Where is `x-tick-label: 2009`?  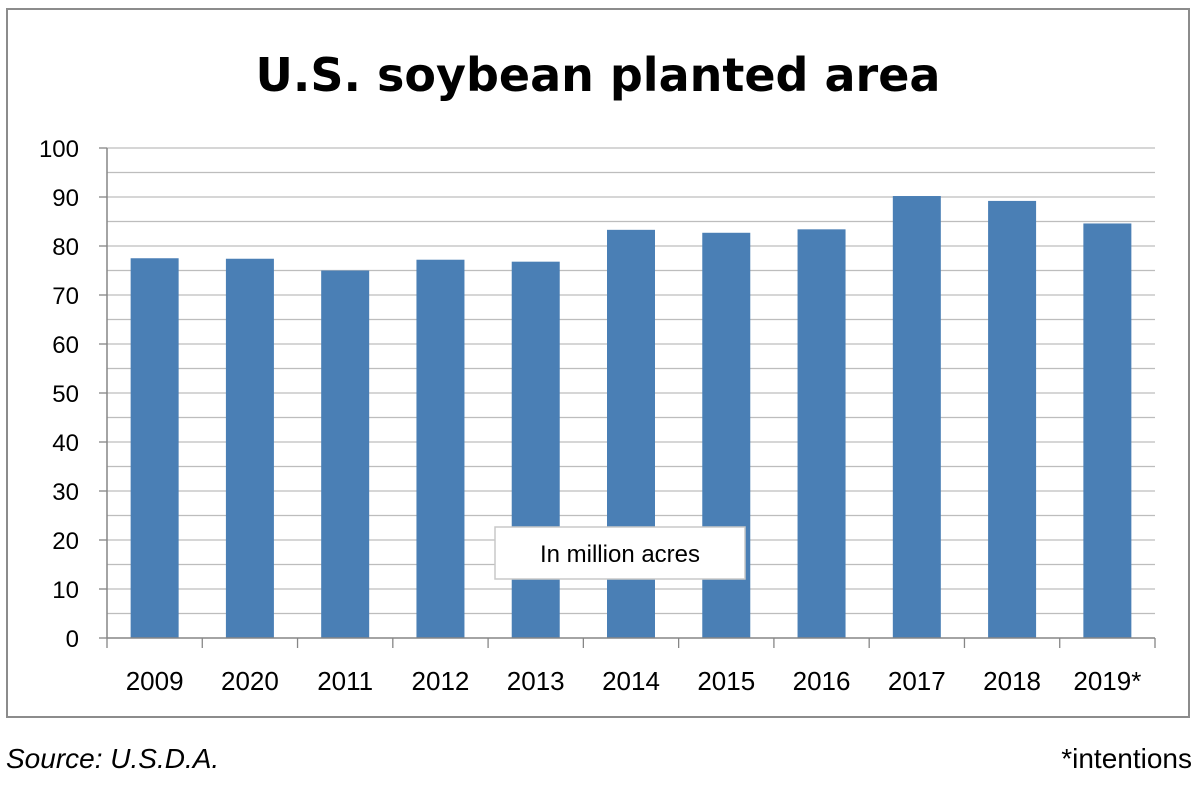
x-tick-label: 2009 is located at coordinates (155, 681).